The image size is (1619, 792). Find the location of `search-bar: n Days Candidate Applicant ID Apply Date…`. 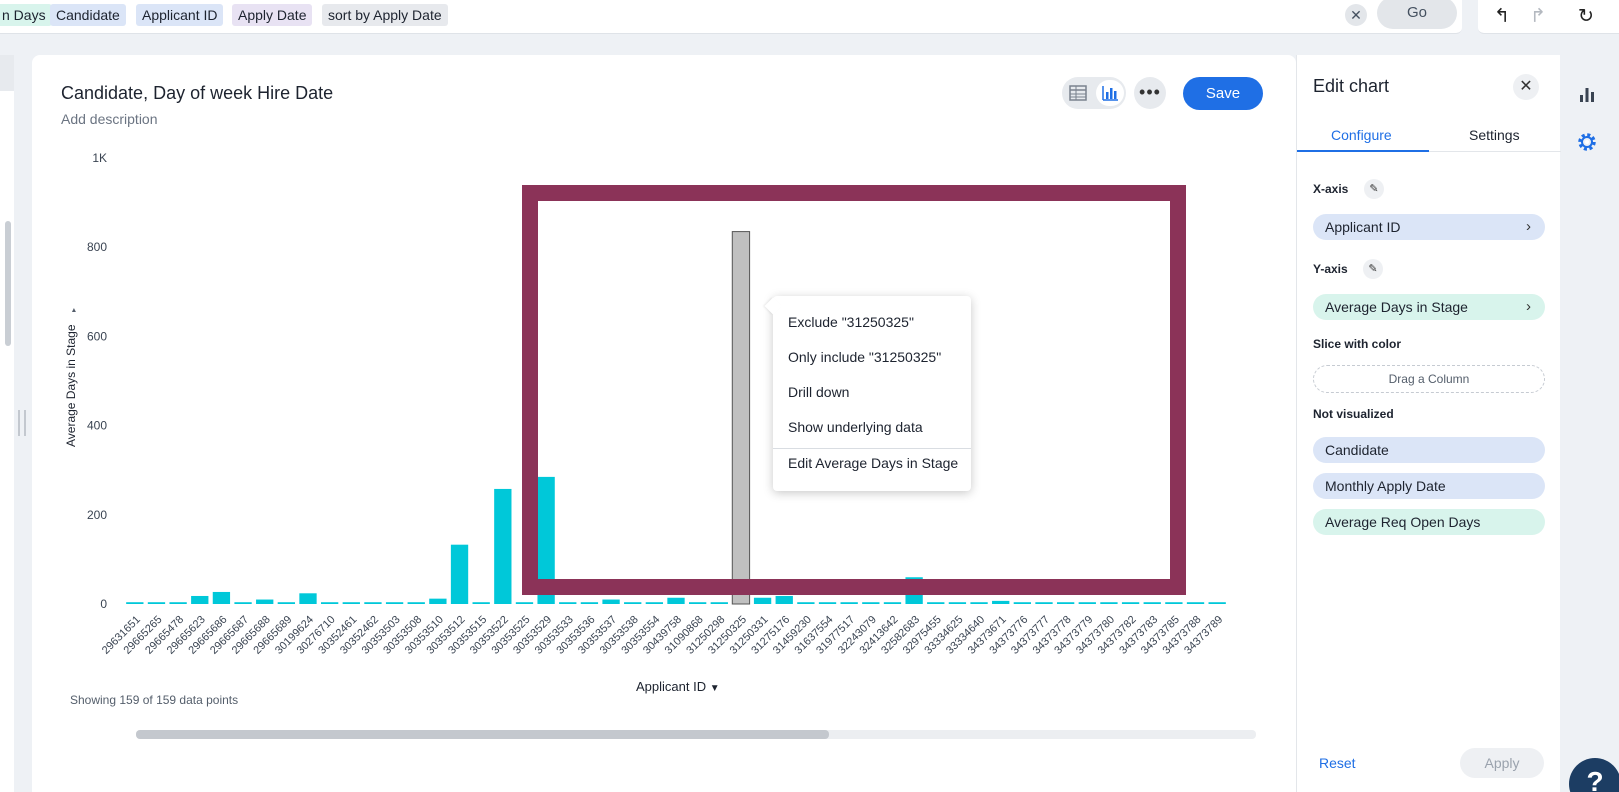

search-bar: n Days Candidate Applicant ID Apply Date… is located at coordinates (731, 17).